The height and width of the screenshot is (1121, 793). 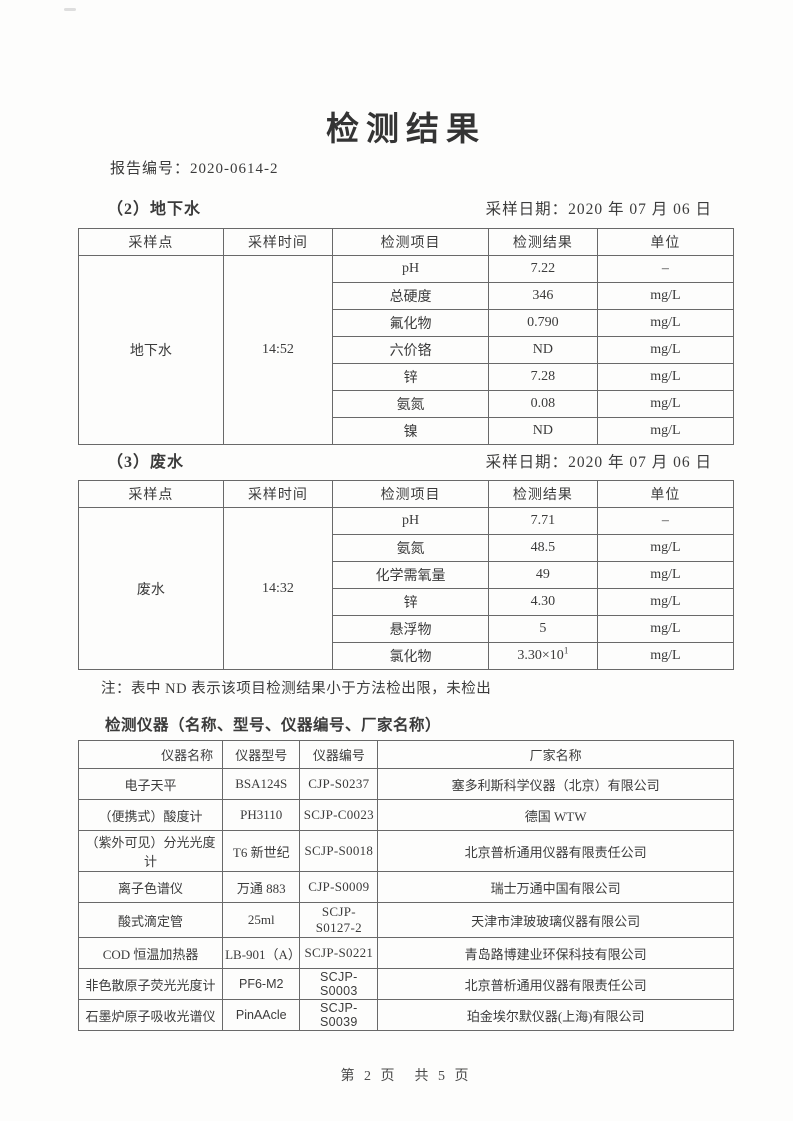 I want to click on table-row: 离子色谱仪 万通 883 CJP-S0009 瑞士万通中国有限公司, so click(x=405, y=887).